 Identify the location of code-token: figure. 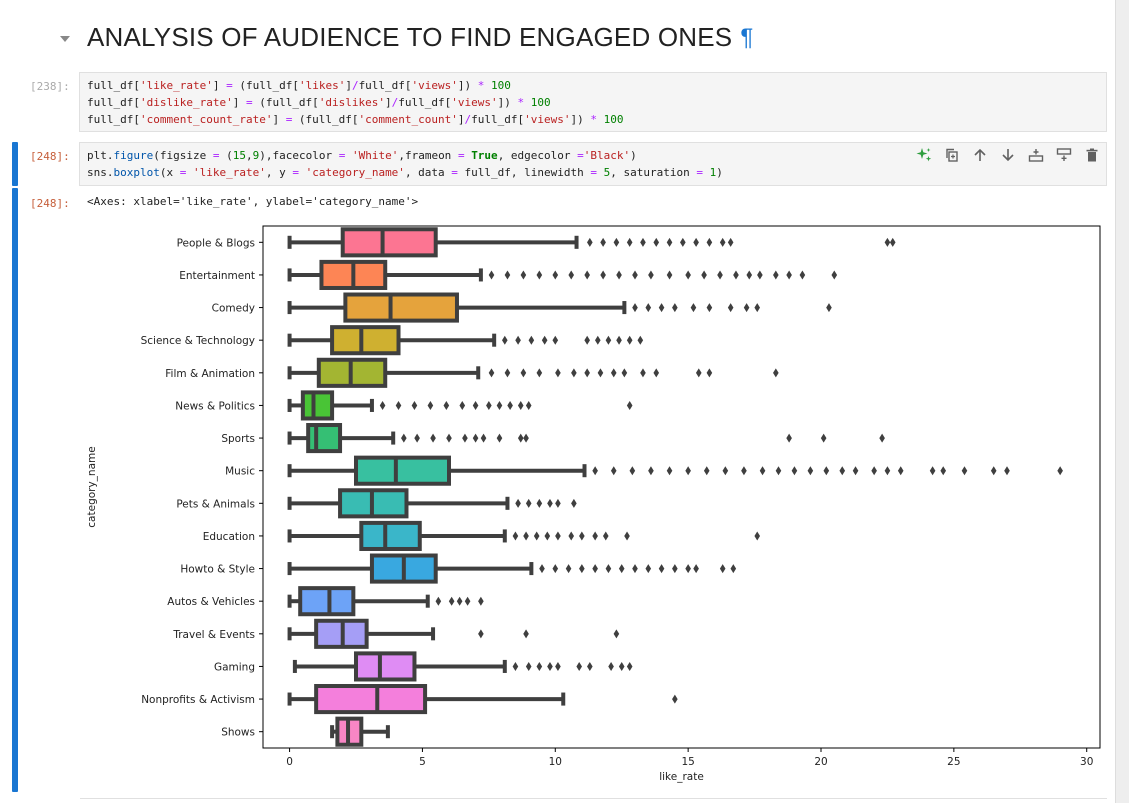
(133, 155).